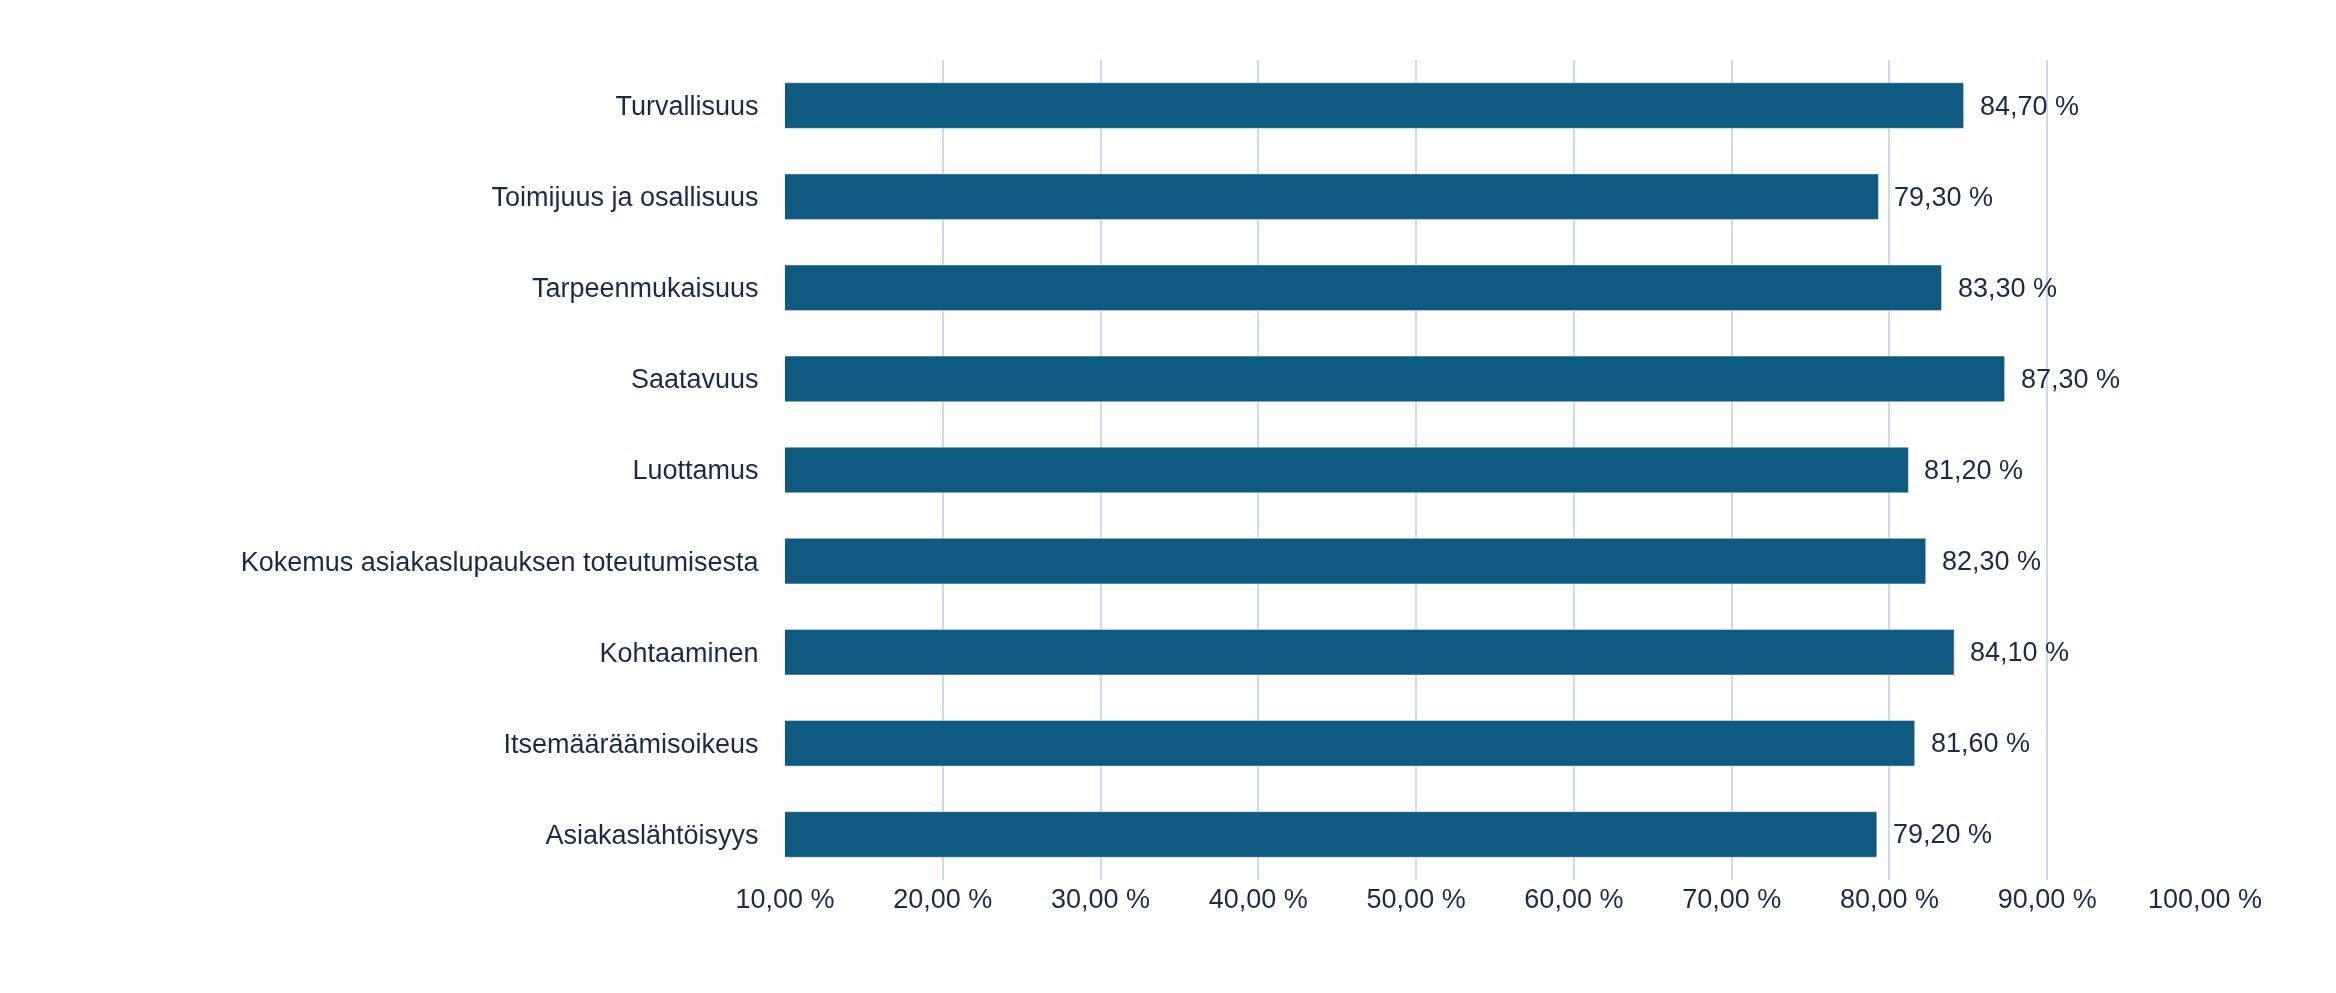  What do you see at coordinates (1943, 834) in the screenshot?
I see `data-label: 79,20 %` at bounding box center [1943, 834].